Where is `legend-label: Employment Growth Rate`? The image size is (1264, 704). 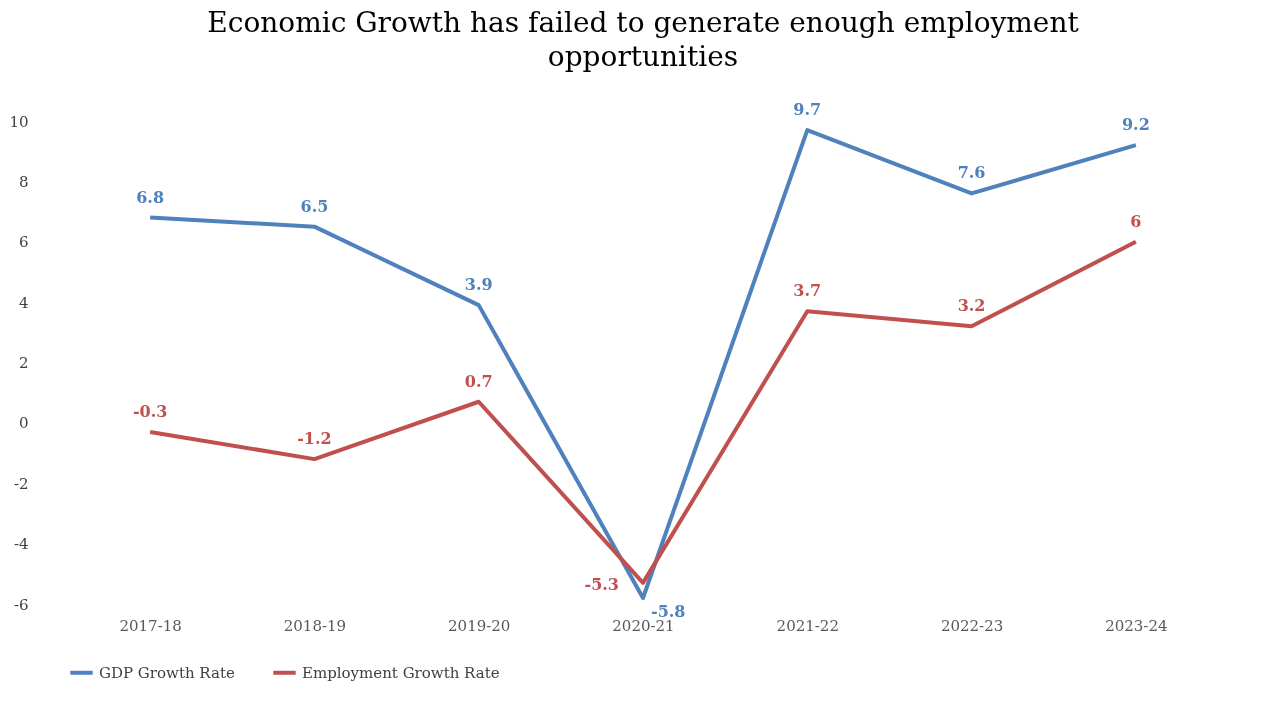
legend-label: Employment Growth Rate is located at coordinates (401, 672).